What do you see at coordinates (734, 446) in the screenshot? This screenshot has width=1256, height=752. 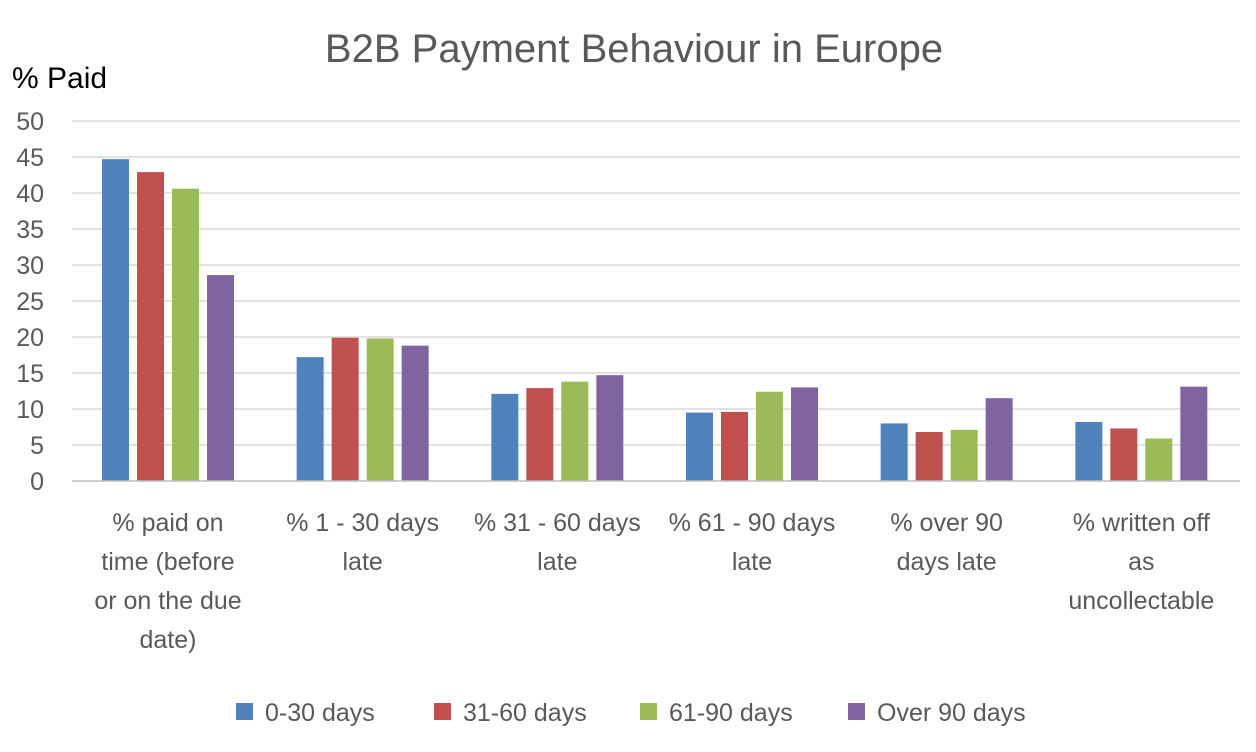 I see `bar-4-31-60-days` at bounding box center [734, 446].